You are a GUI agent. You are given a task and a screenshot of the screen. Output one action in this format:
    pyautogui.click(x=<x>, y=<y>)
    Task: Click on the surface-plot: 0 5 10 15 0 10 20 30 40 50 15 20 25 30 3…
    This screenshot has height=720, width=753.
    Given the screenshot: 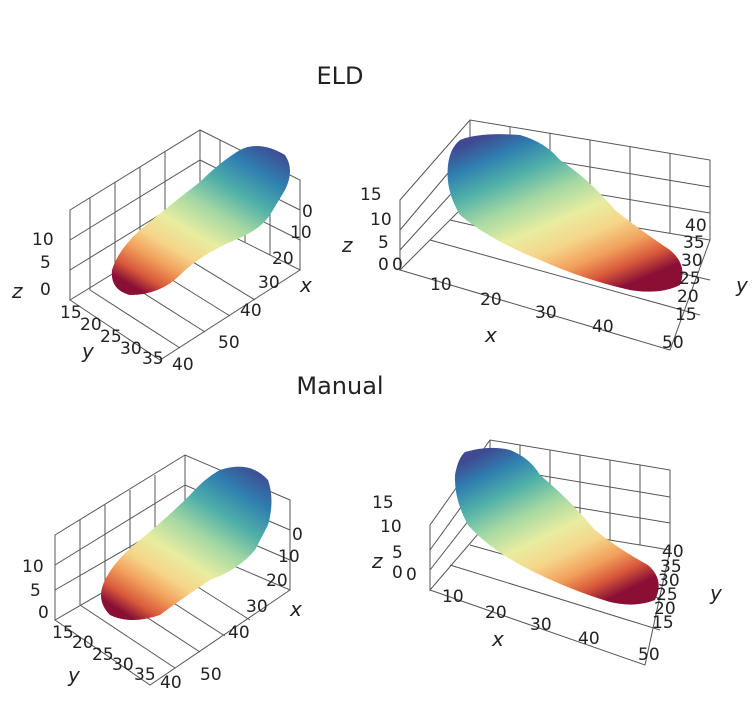 What is the action you would take?
    pyautogui.click(x=547, y=552)
    